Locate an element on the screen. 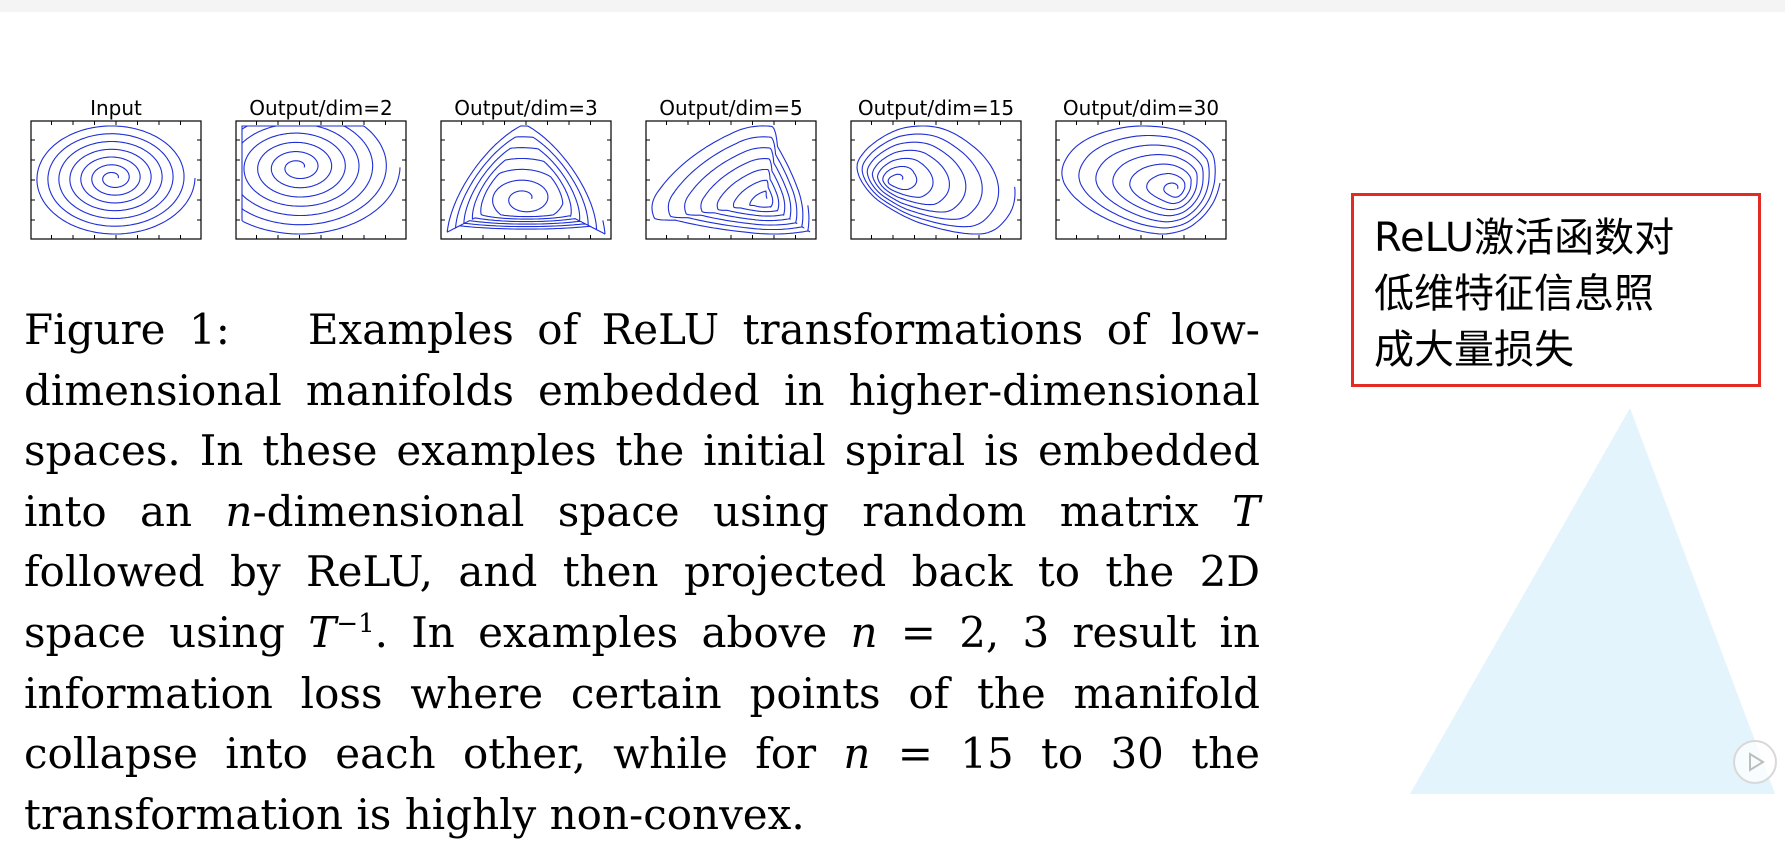 The image size is (1785, 845). panel-title: Output/dim=3 is located at coordinates (526, 108).